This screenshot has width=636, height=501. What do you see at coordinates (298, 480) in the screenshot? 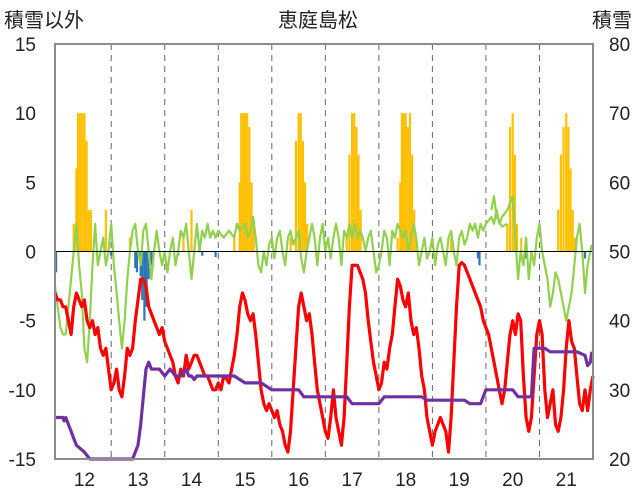
I see `x-tick-label: 16` at bounding box center [298, 480].